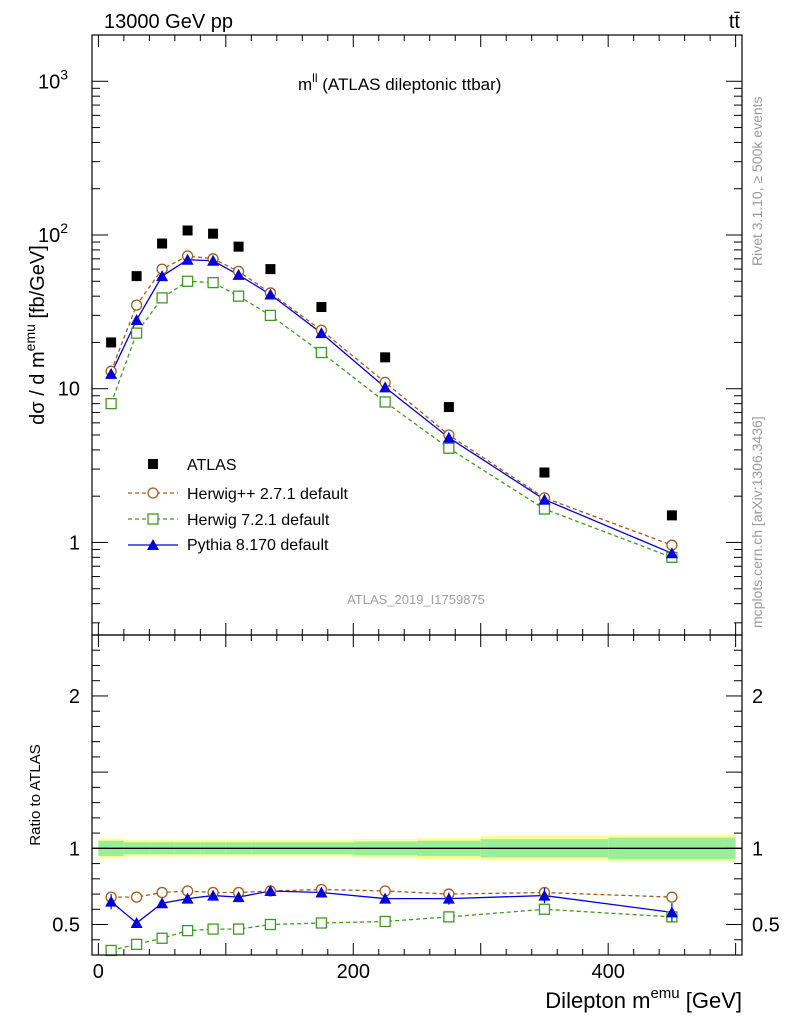  What do you see at coordinates (69, 390) in the screenshot?
I see `main-y-tick-label: 10` at bounding box center [69, 390].